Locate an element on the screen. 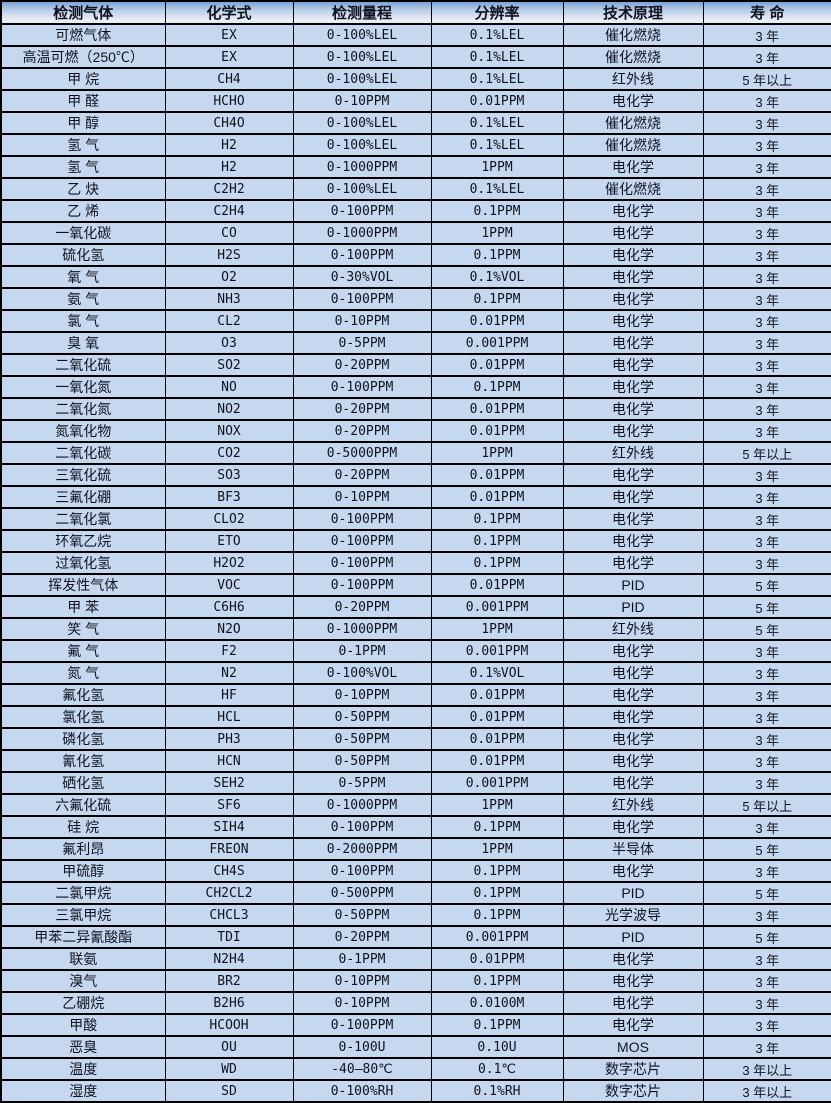 The height and width of the screenshot is (1103, 831). table-row: 甲 苯 C6H6 0-20PPM 0.001PPM PID 5 年 is located at coordinates (415, 607).